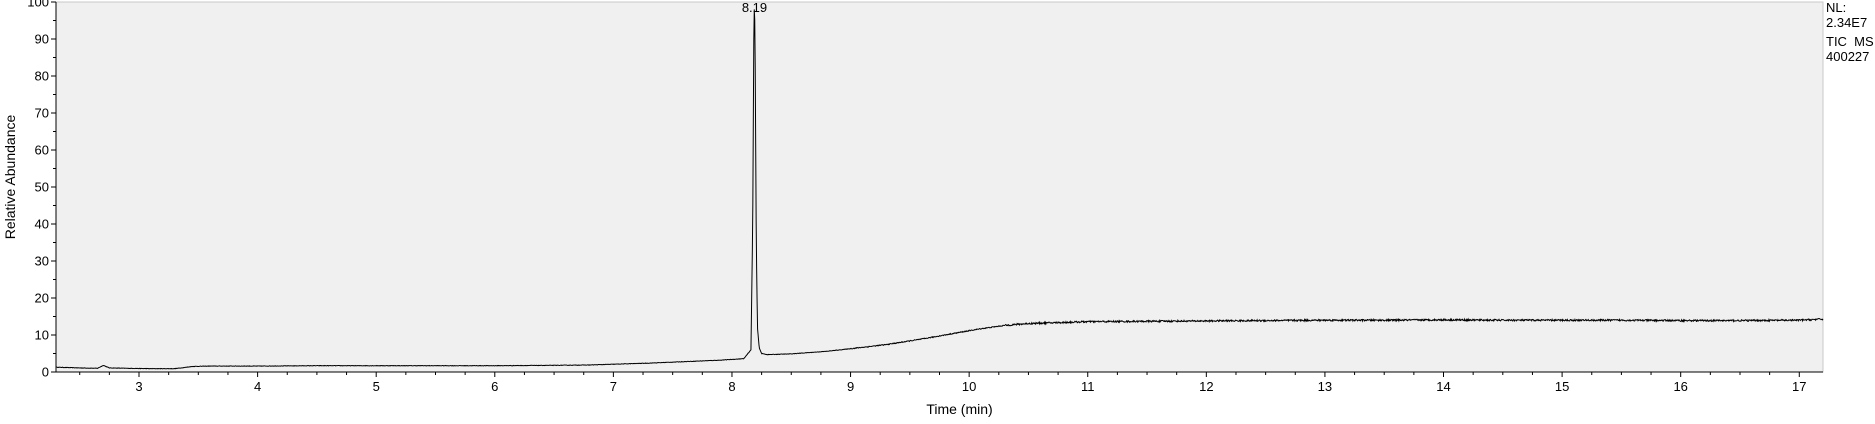 The image size is (1875, 424). Describe the element at coordinates (1088, 386) in the screenshot. I see `x-tick-label: 11` at that location.